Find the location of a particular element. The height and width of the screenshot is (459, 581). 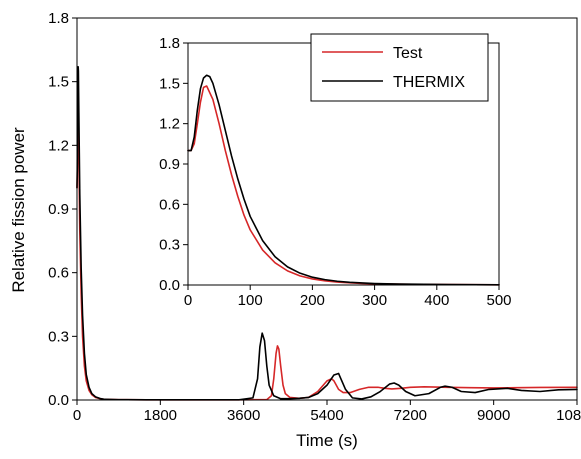

main-x-tick-label: 5400 is located at coordinates (326, 415).